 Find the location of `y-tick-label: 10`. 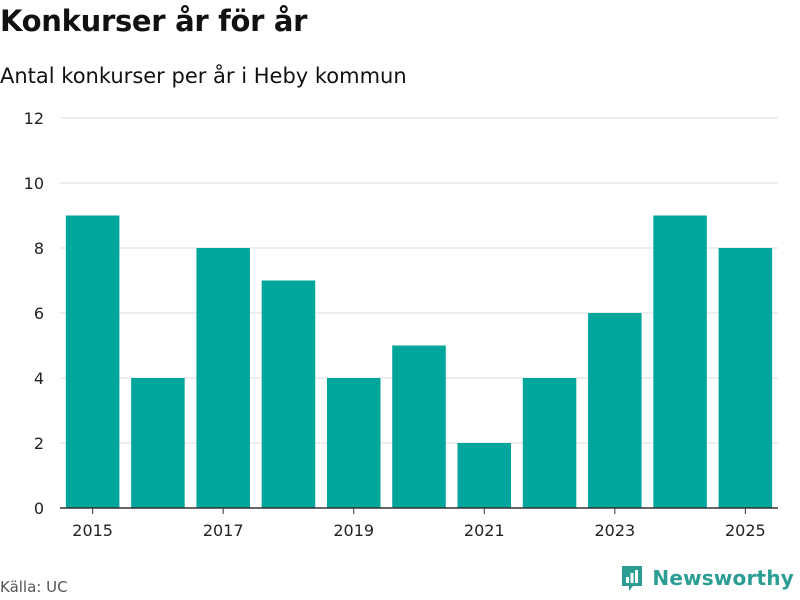

y-tick-label: 10 is located at coordinates (34, 183).